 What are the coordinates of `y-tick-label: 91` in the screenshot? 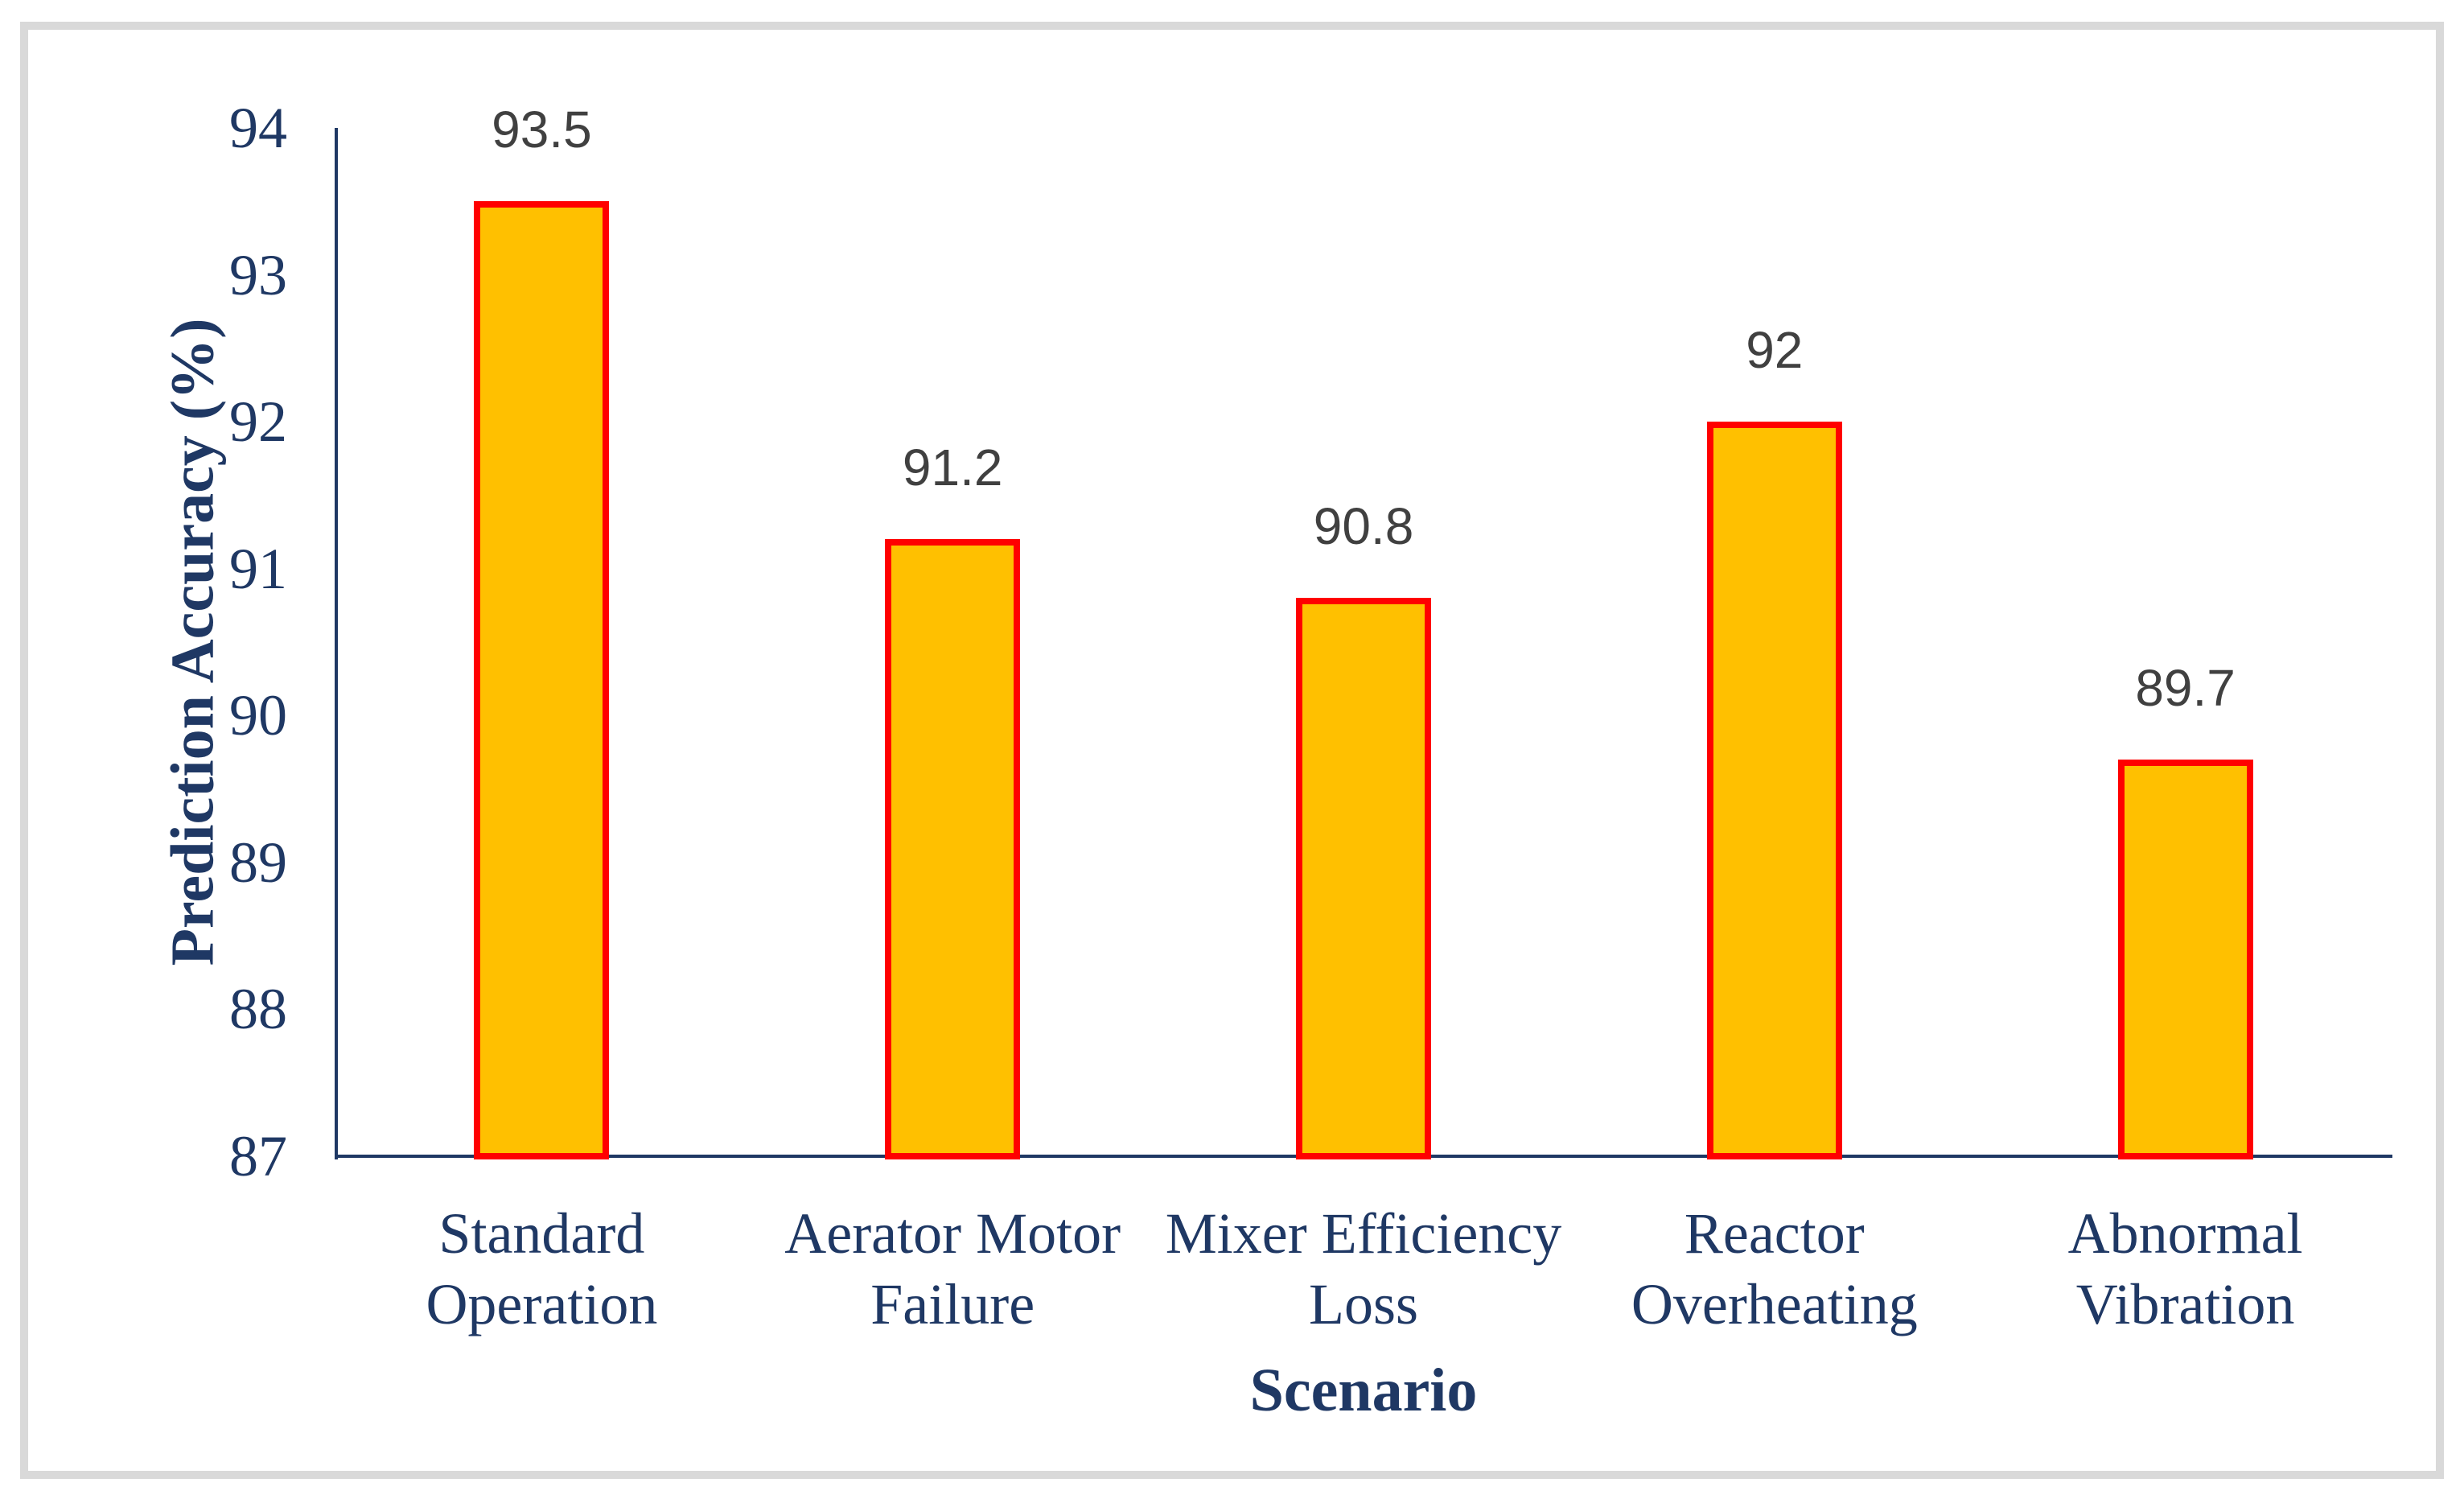 It's located at (258, 568).